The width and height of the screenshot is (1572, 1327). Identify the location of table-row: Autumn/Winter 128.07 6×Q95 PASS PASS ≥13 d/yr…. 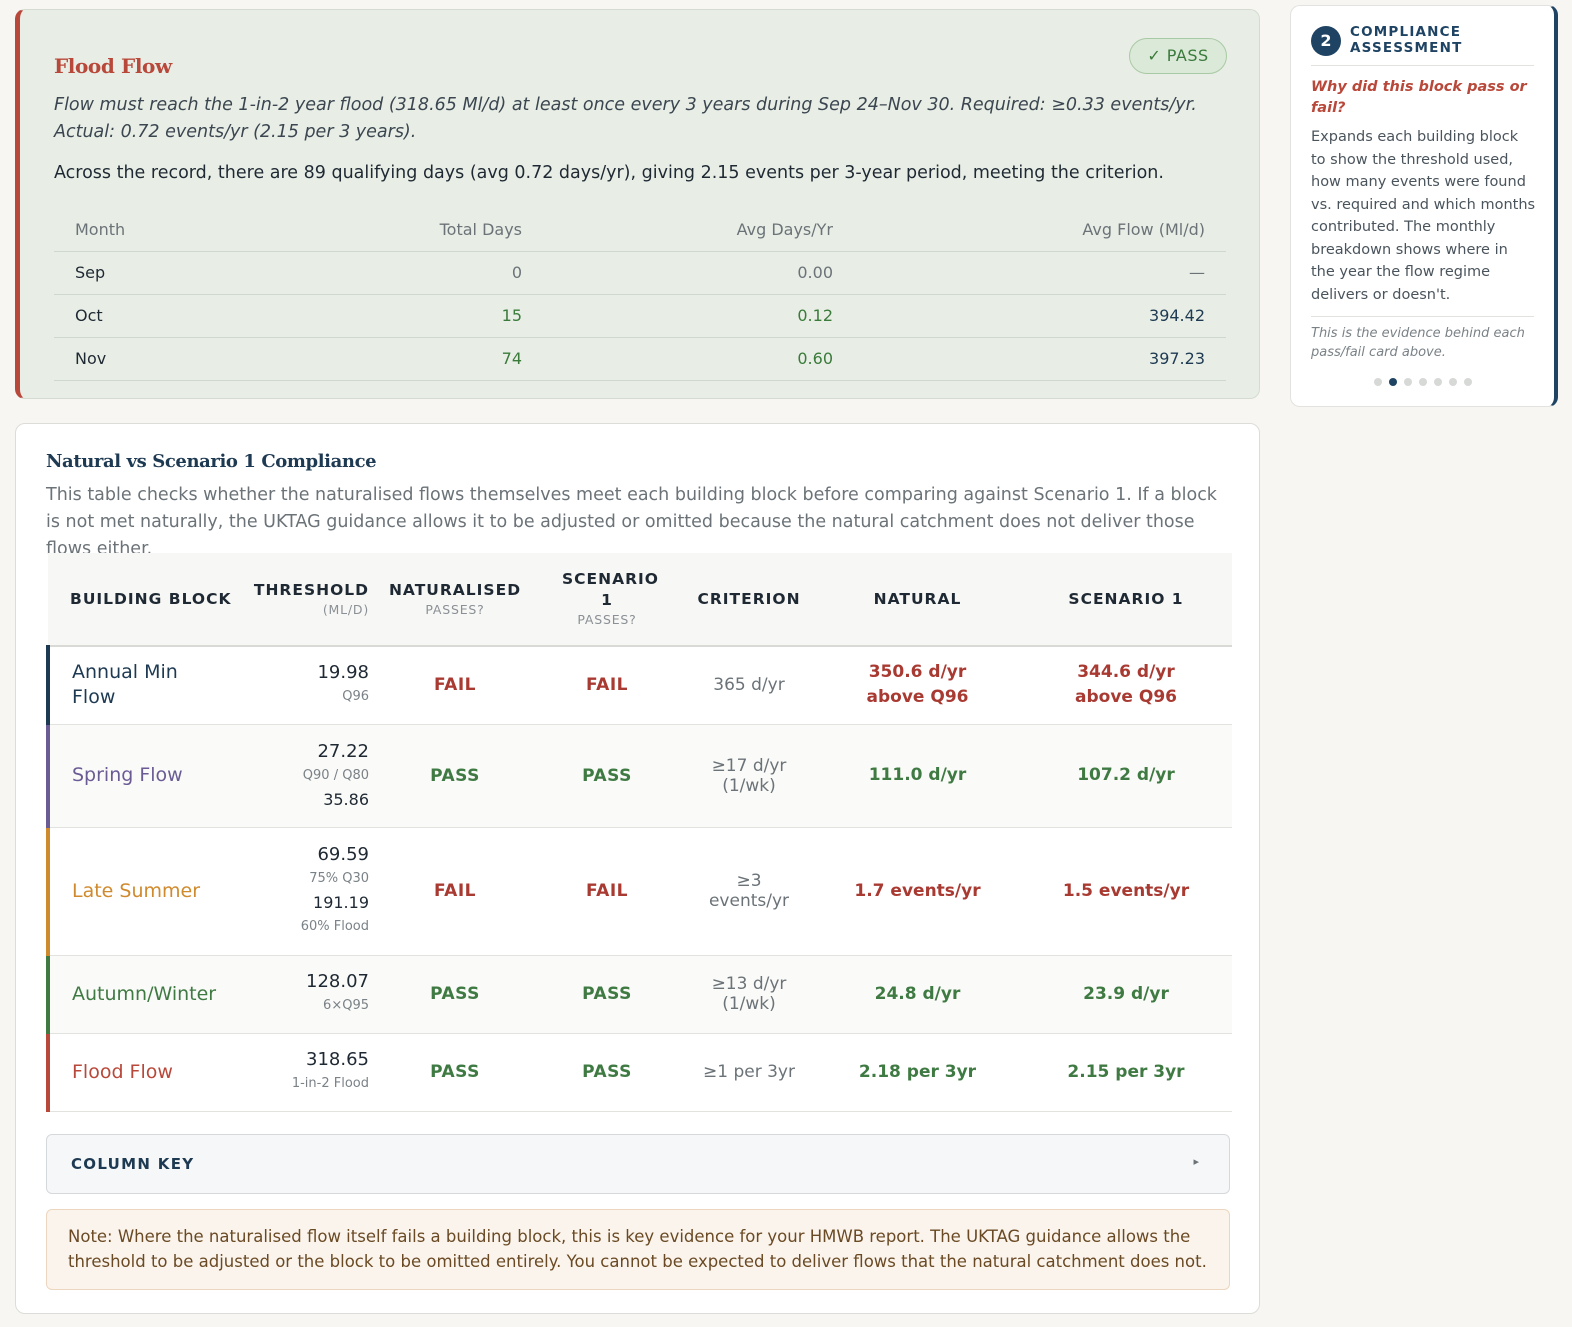
(639, 994).